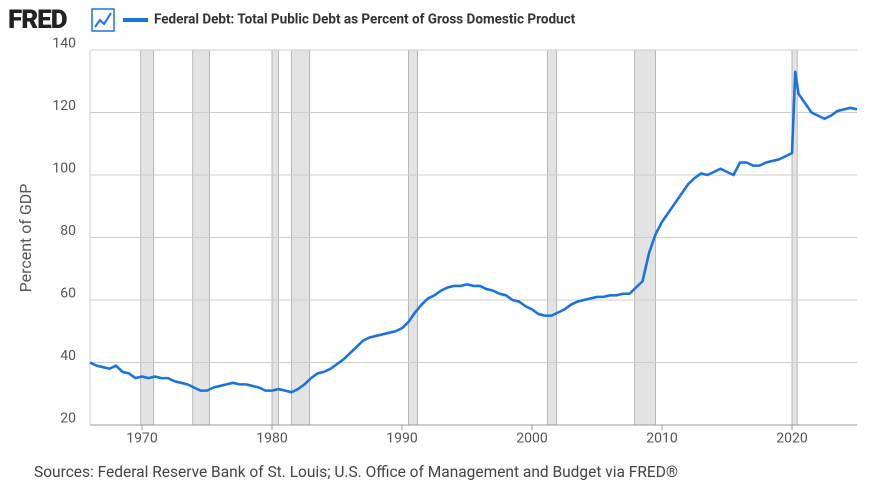 Image resolution: width=877 pixels, height=485 pixels. I want to click on y-tick-label: 20, so click(68, 419).